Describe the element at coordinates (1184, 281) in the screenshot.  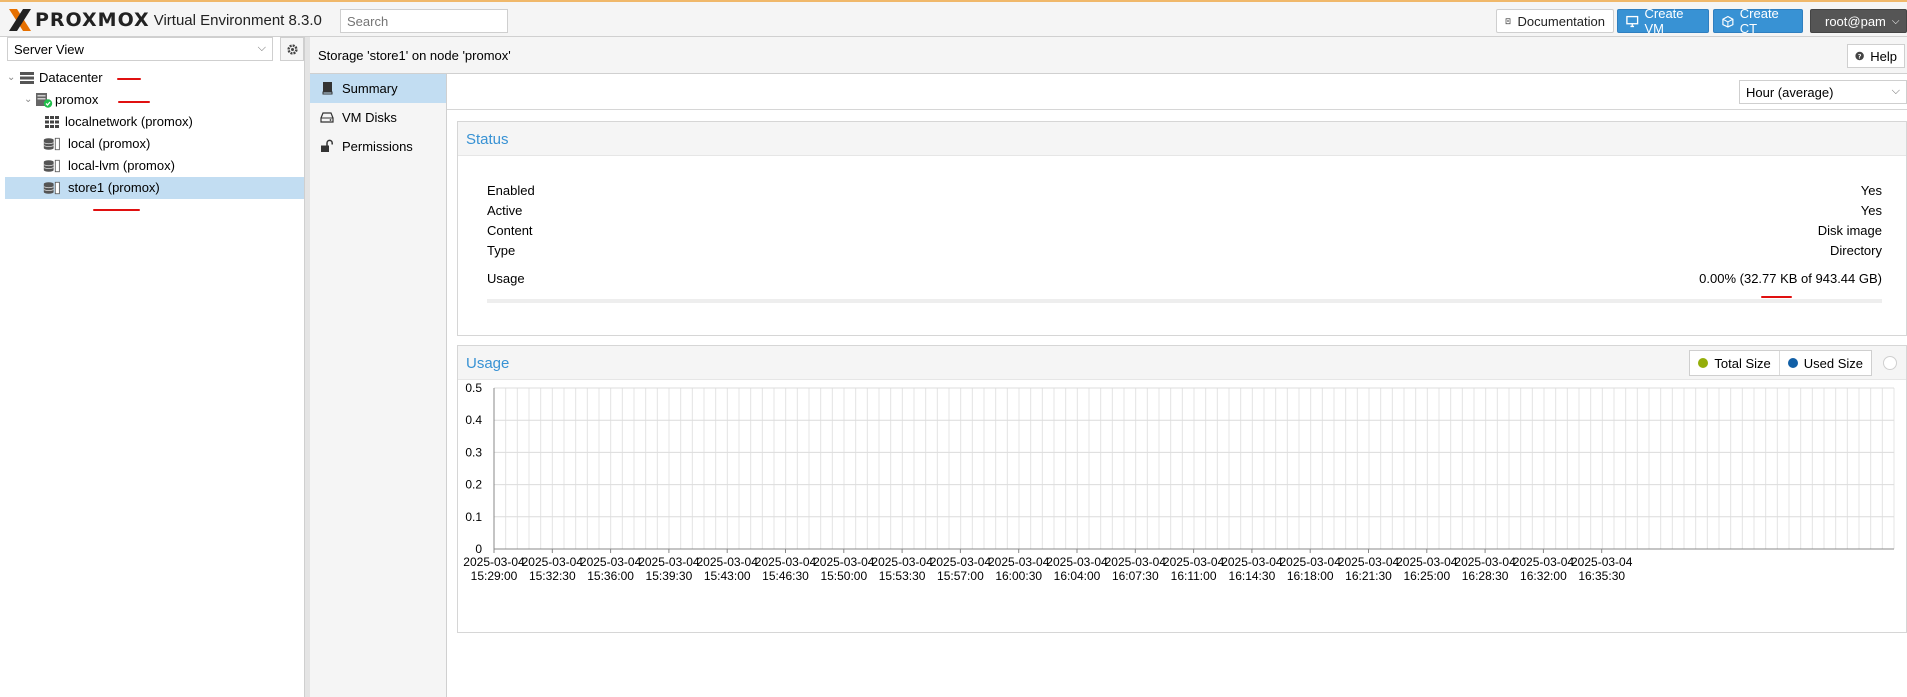
I see `status-row-usage: Usage 0.00% (32.77 KB of 943.44 GB)` at that location.